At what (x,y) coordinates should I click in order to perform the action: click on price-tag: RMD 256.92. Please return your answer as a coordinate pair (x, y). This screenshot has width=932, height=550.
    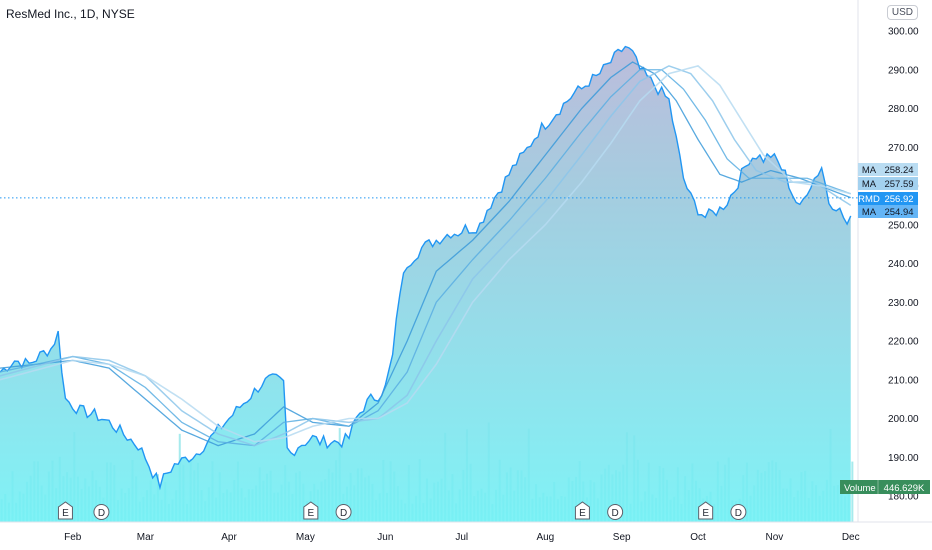
    Looking at the image, I should click on (888, 198).